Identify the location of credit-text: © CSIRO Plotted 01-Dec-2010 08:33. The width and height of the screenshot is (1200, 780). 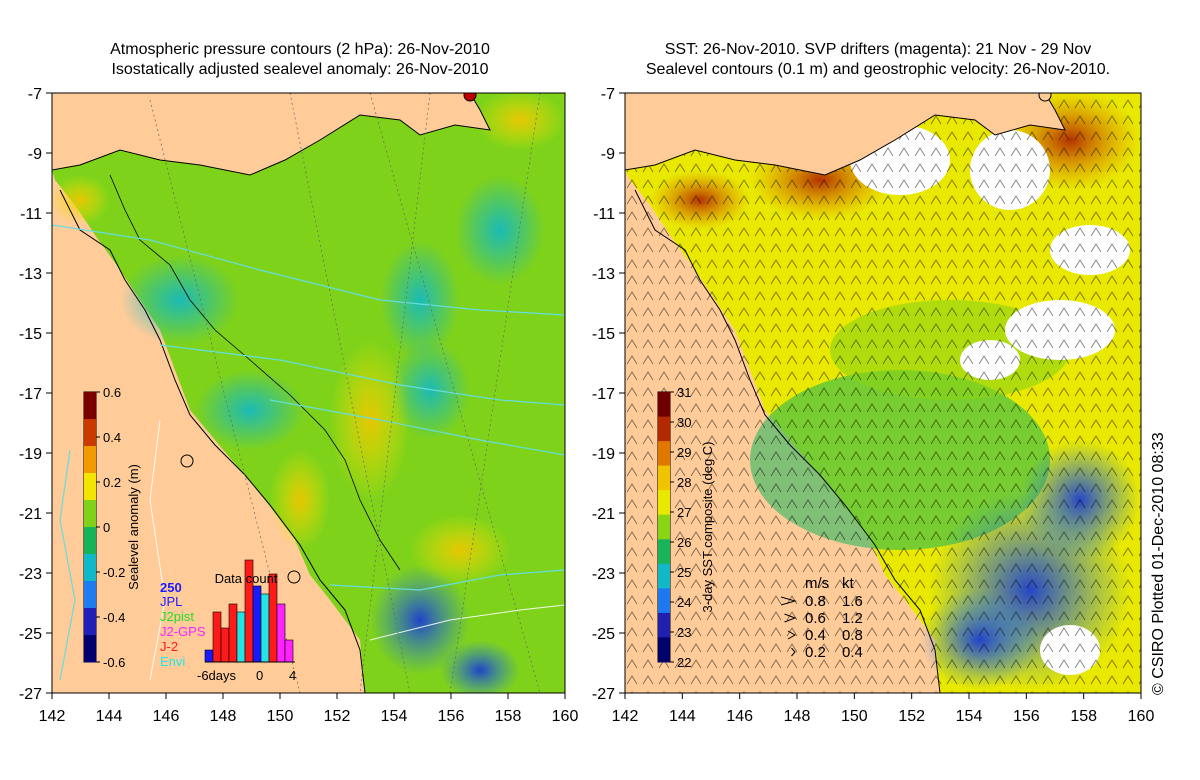
(1158, 563).